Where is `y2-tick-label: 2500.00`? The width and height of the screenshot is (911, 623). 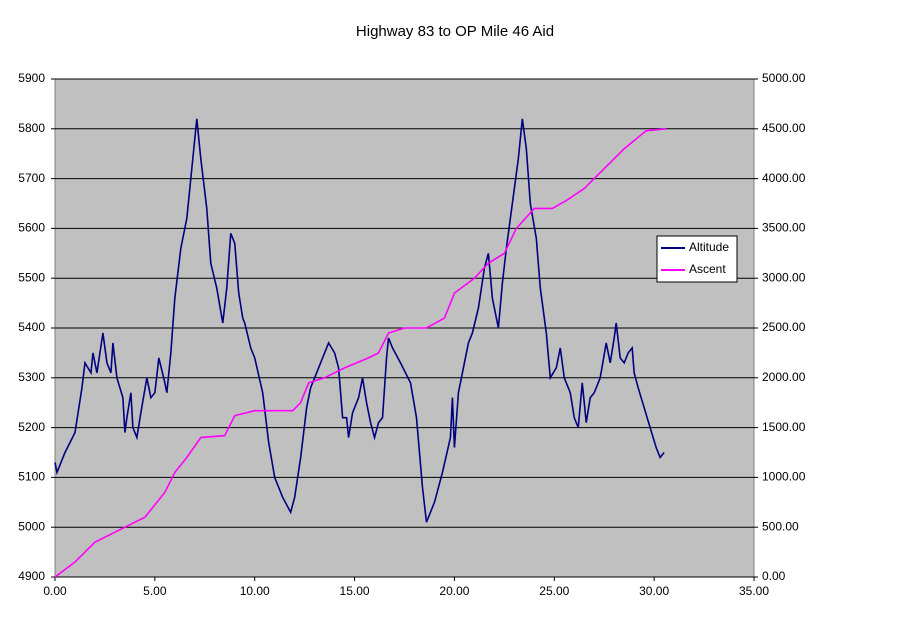 y2-tick-label: 2500.00 is located at coordinates (784, 327).